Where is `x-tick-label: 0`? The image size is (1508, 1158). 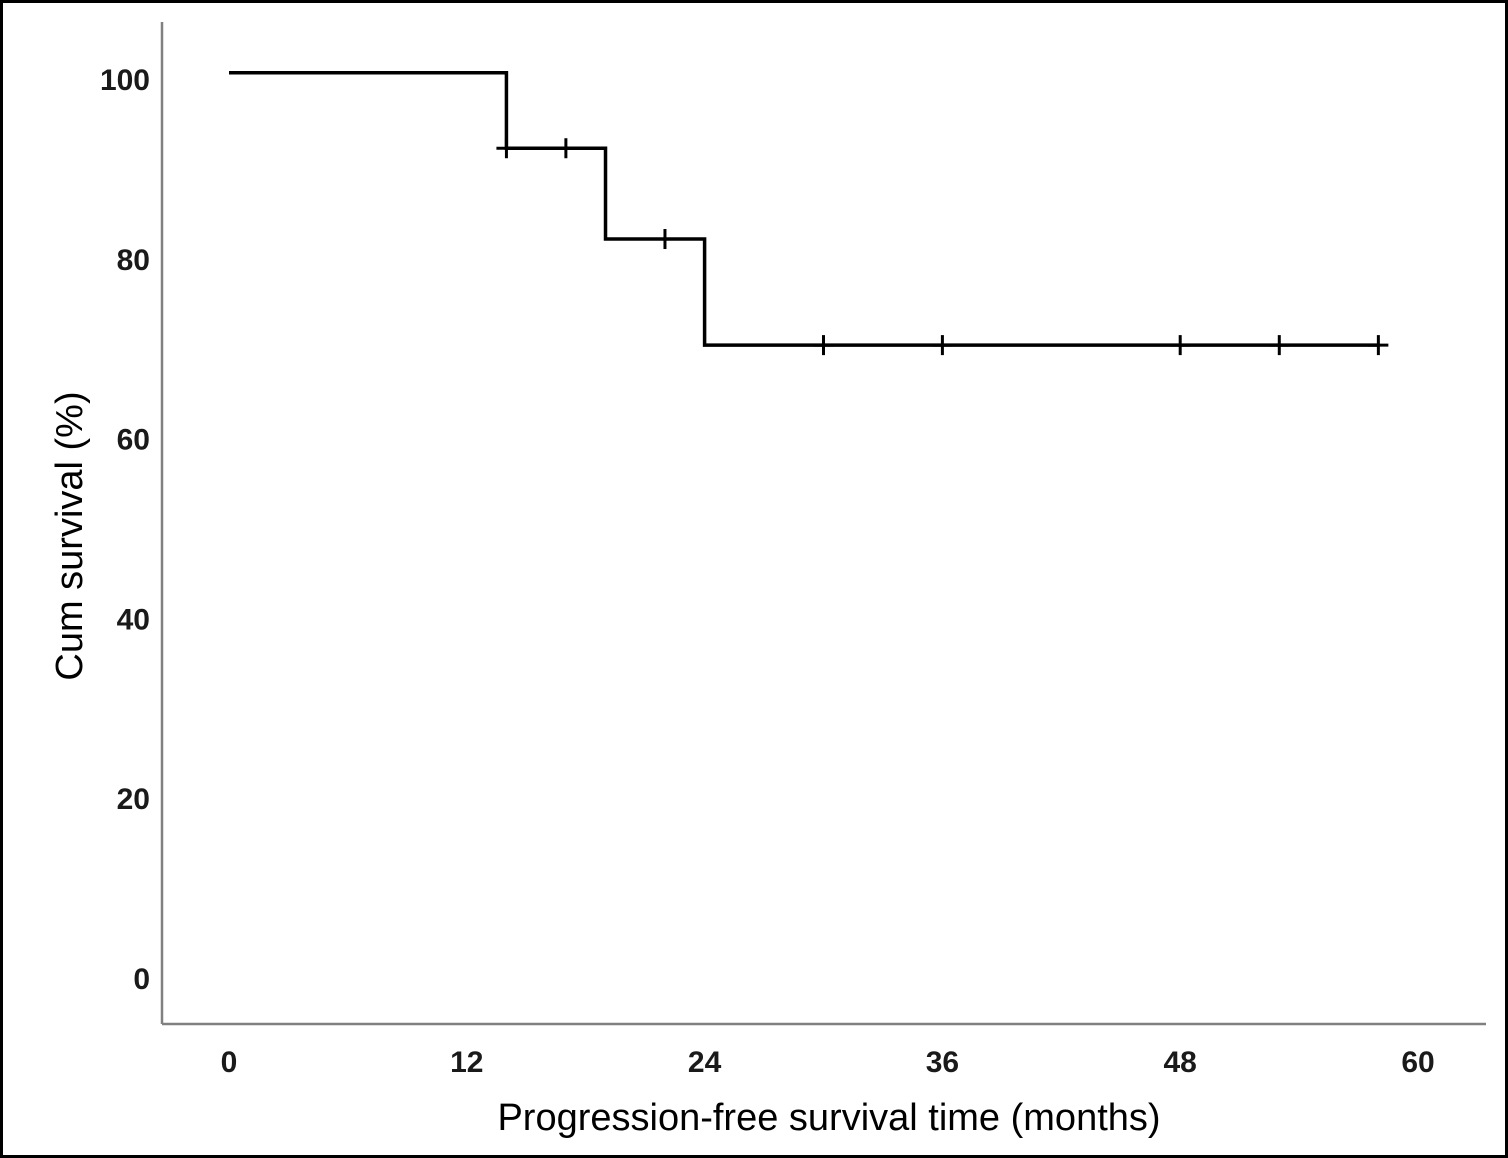 x-tick-label: 0 is located at coordinates (229, 1062).